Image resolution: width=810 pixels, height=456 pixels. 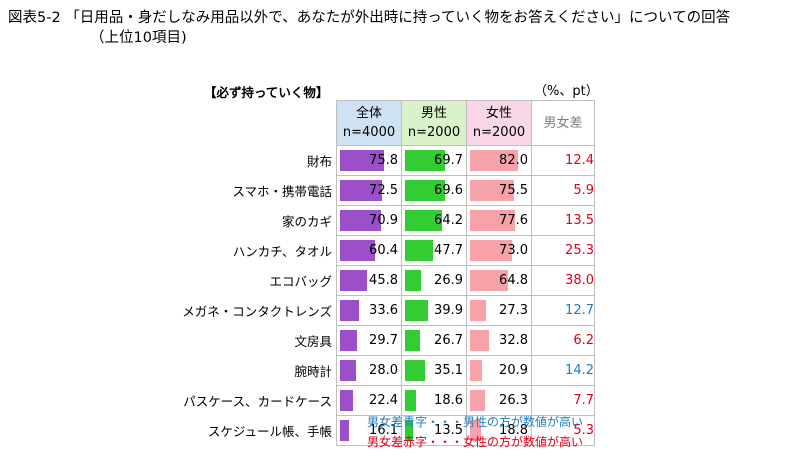 I want to click on value-male: 47.7, so click(x=448, y=250).